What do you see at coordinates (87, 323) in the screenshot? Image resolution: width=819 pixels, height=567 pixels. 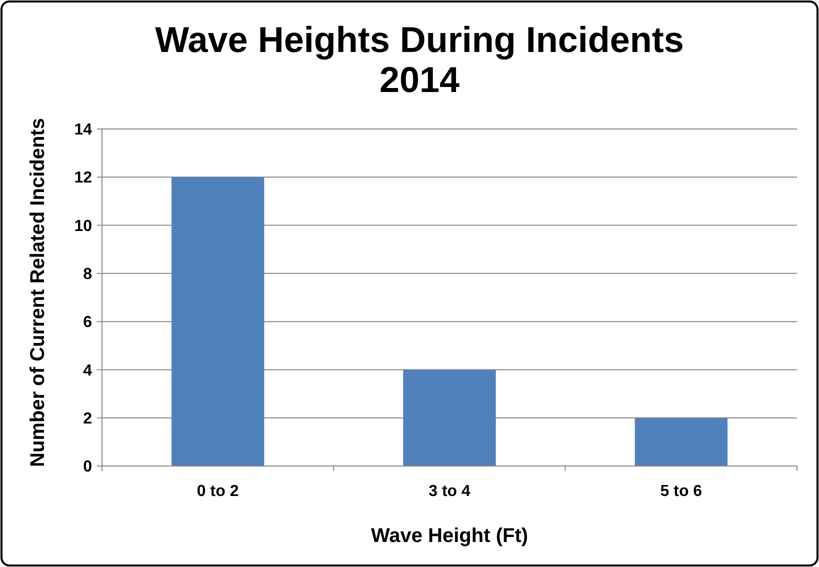 I see `y-tick-label: 6` at bounding box center [87, 323].